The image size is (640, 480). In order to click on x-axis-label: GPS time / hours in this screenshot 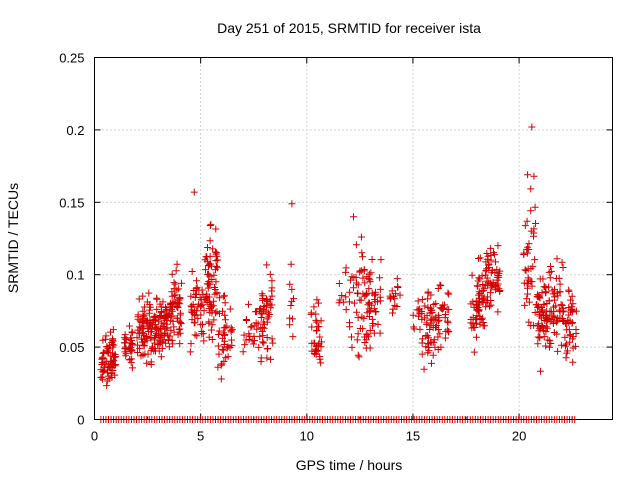, I will do `click(349, 465)`.